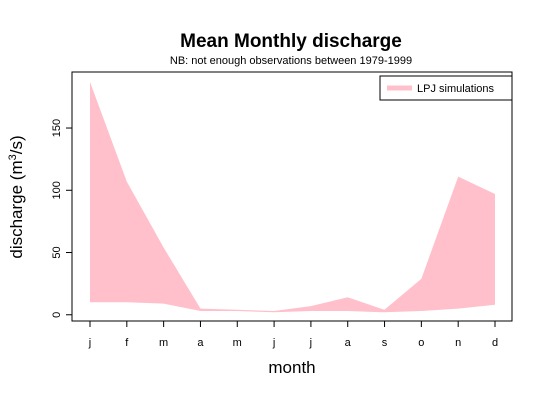 The width and height of the screenshot is (550, 412). Describe the element at coordinates (421, 343) in the screenshot. I see `x-tick-label: o` at that location.